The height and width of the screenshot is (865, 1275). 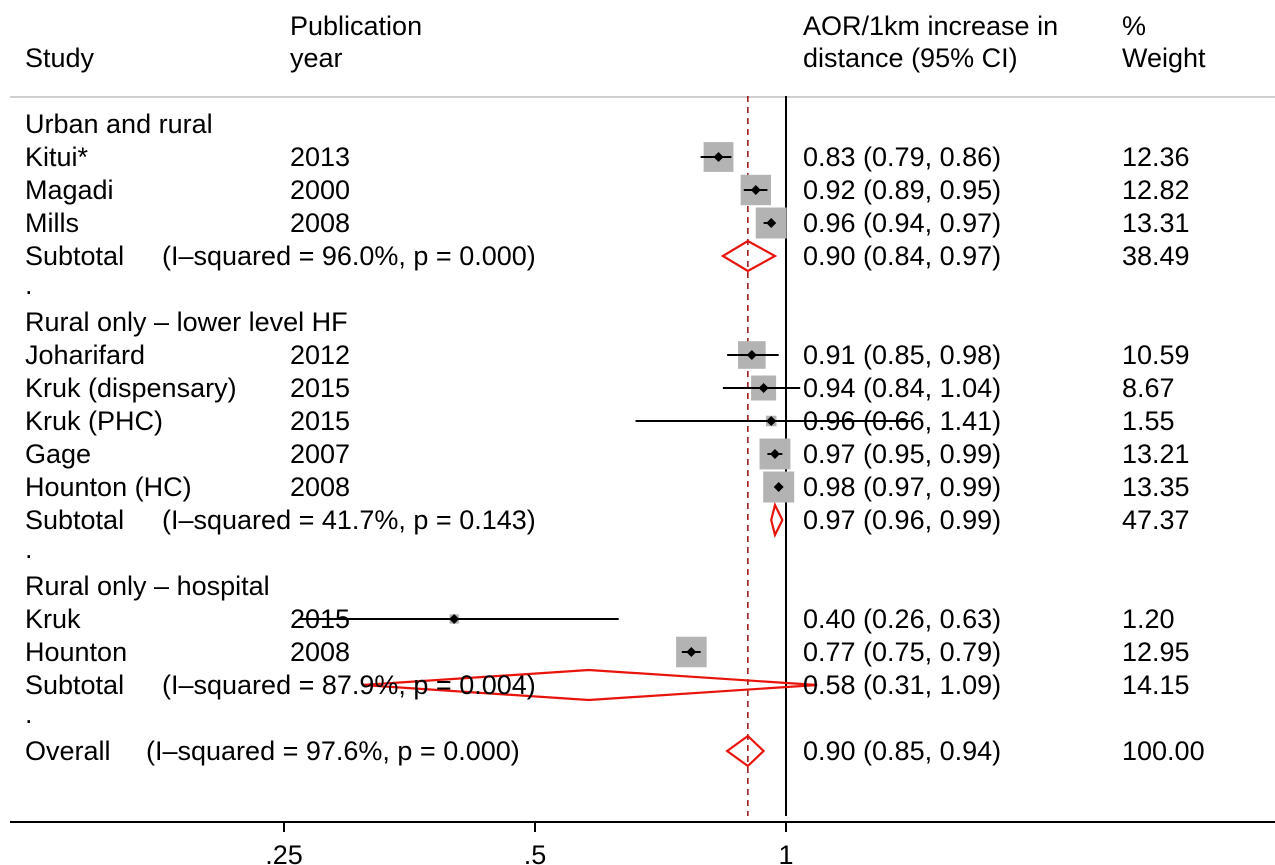 What do you see at coordinates (316, 58) in the screenshot?
I see `header-year-line2: year` at bounding box center [316, 58].